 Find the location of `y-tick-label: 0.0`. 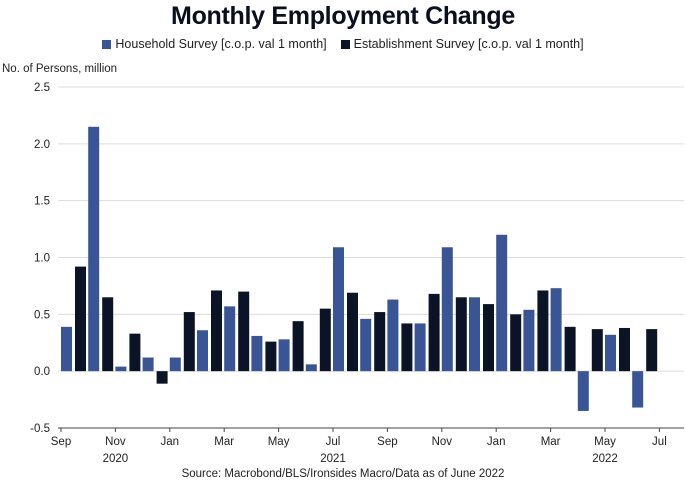

y-tick-label: 0.0 is located at coordinates (42, 372).